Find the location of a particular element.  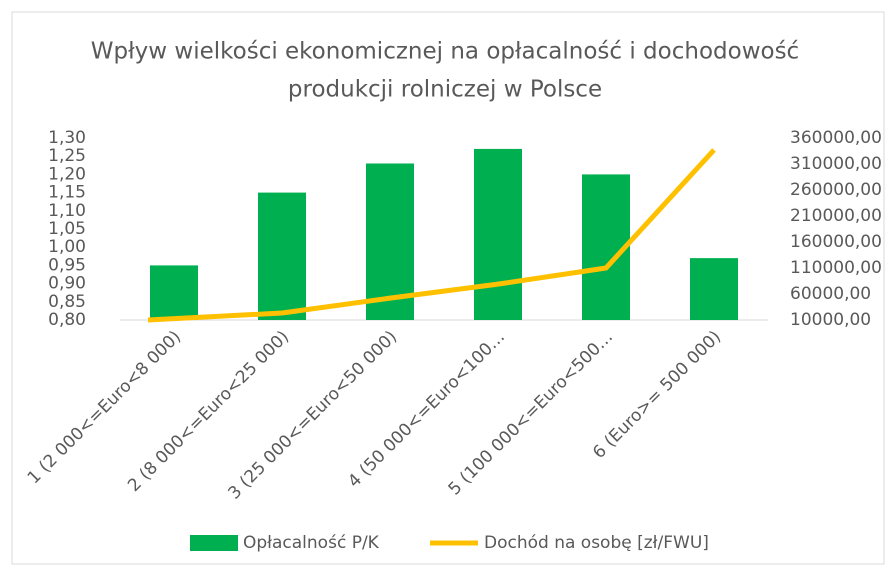

y-tick-label: 1,20 is located at coordinates (67, 174).